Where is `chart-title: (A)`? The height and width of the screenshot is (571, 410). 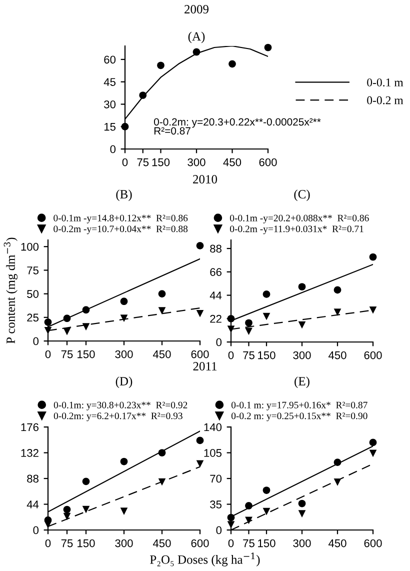 chart-title: (A) is located at coordinates (196, 38).